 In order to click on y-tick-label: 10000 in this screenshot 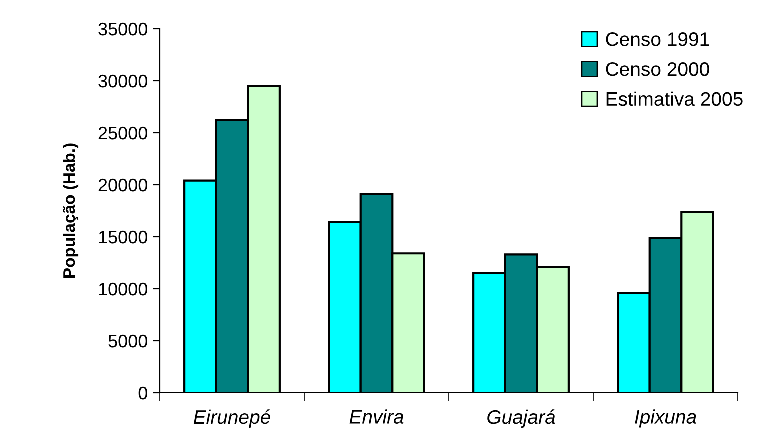, I will do `click(123, 289)`.